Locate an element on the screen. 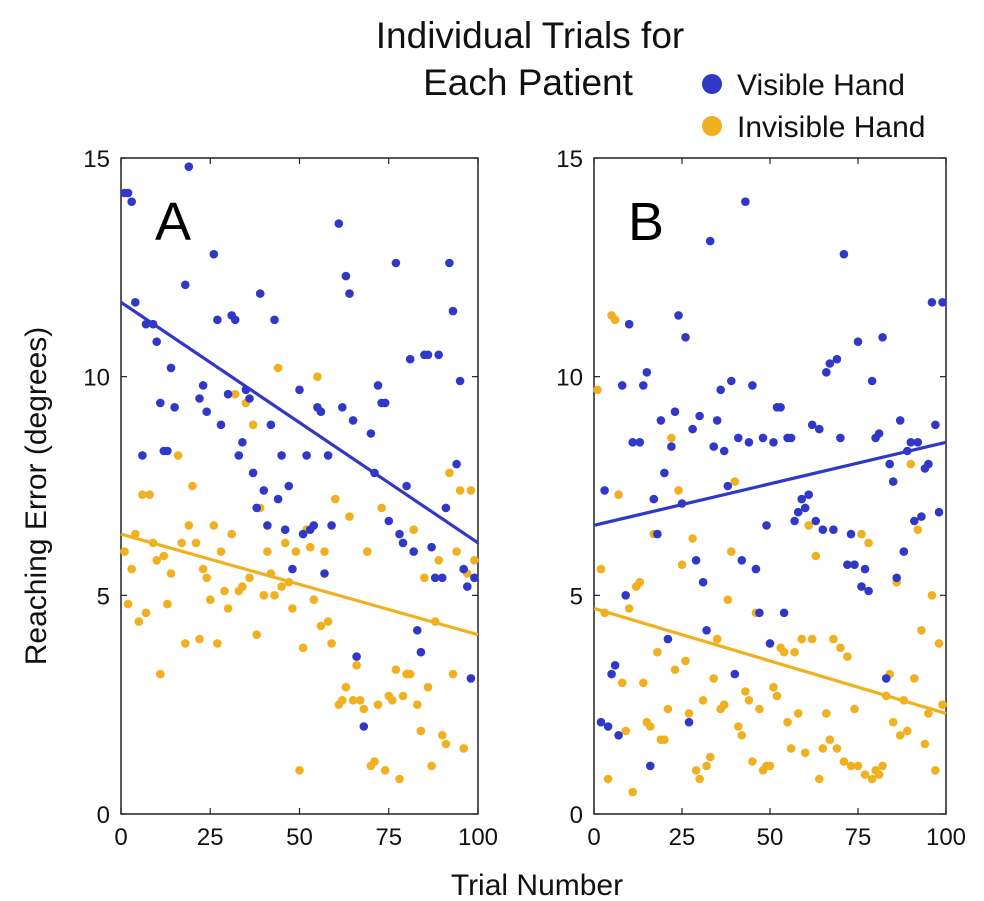 Image resolution: width=984 pixels, height=901 pixels. y-tick-label-a-5: 5 is located at coordinates (103, 596).